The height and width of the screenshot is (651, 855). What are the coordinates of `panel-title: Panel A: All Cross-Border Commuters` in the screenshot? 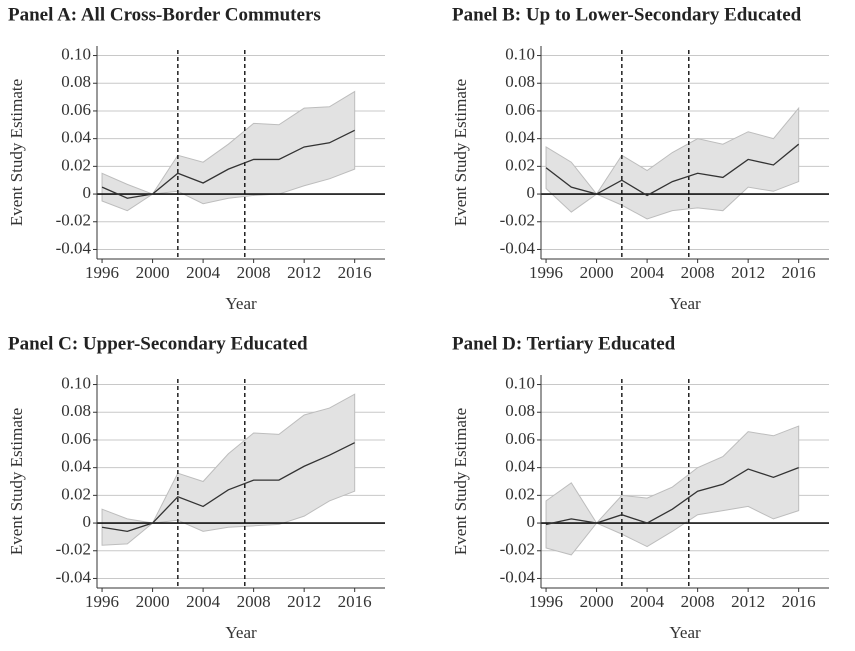 It's located at (164, 14).